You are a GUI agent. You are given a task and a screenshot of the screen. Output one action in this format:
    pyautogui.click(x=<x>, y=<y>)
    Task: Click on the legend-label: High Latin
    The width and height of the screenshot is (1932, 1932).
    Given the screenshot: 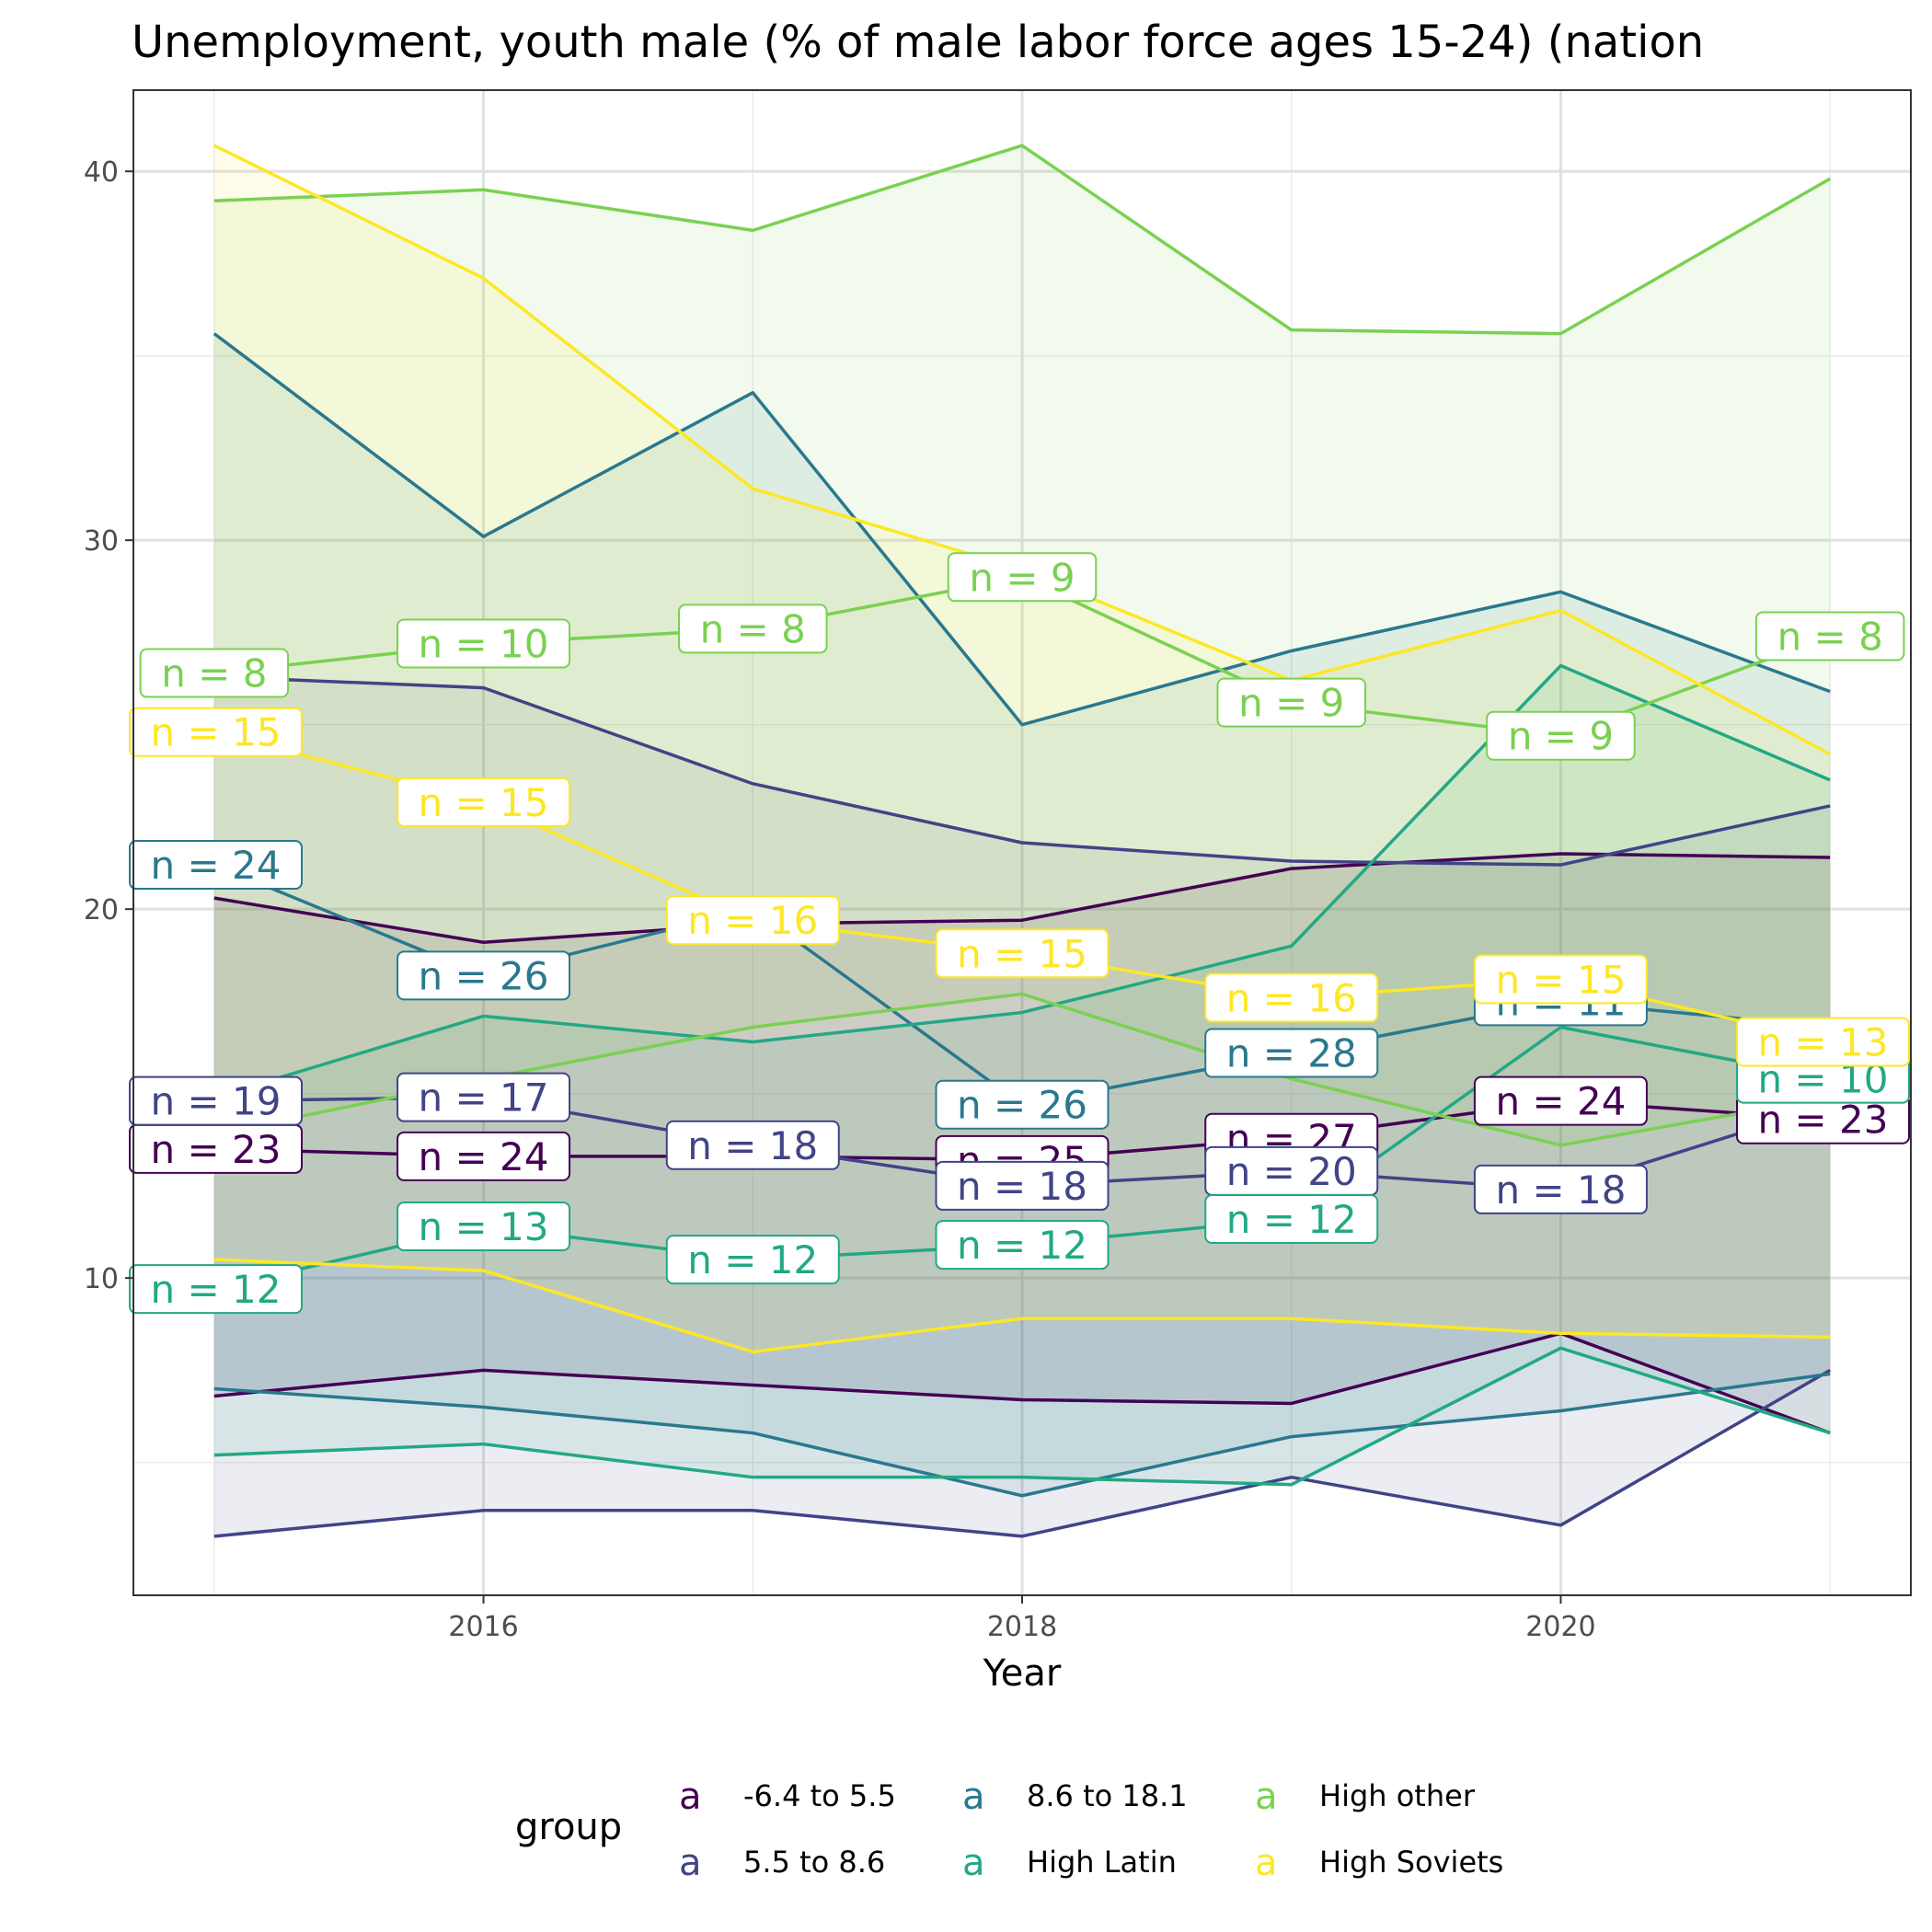 What is the action you would take?
    pyautogui.click(x=1102, y=1862)
    